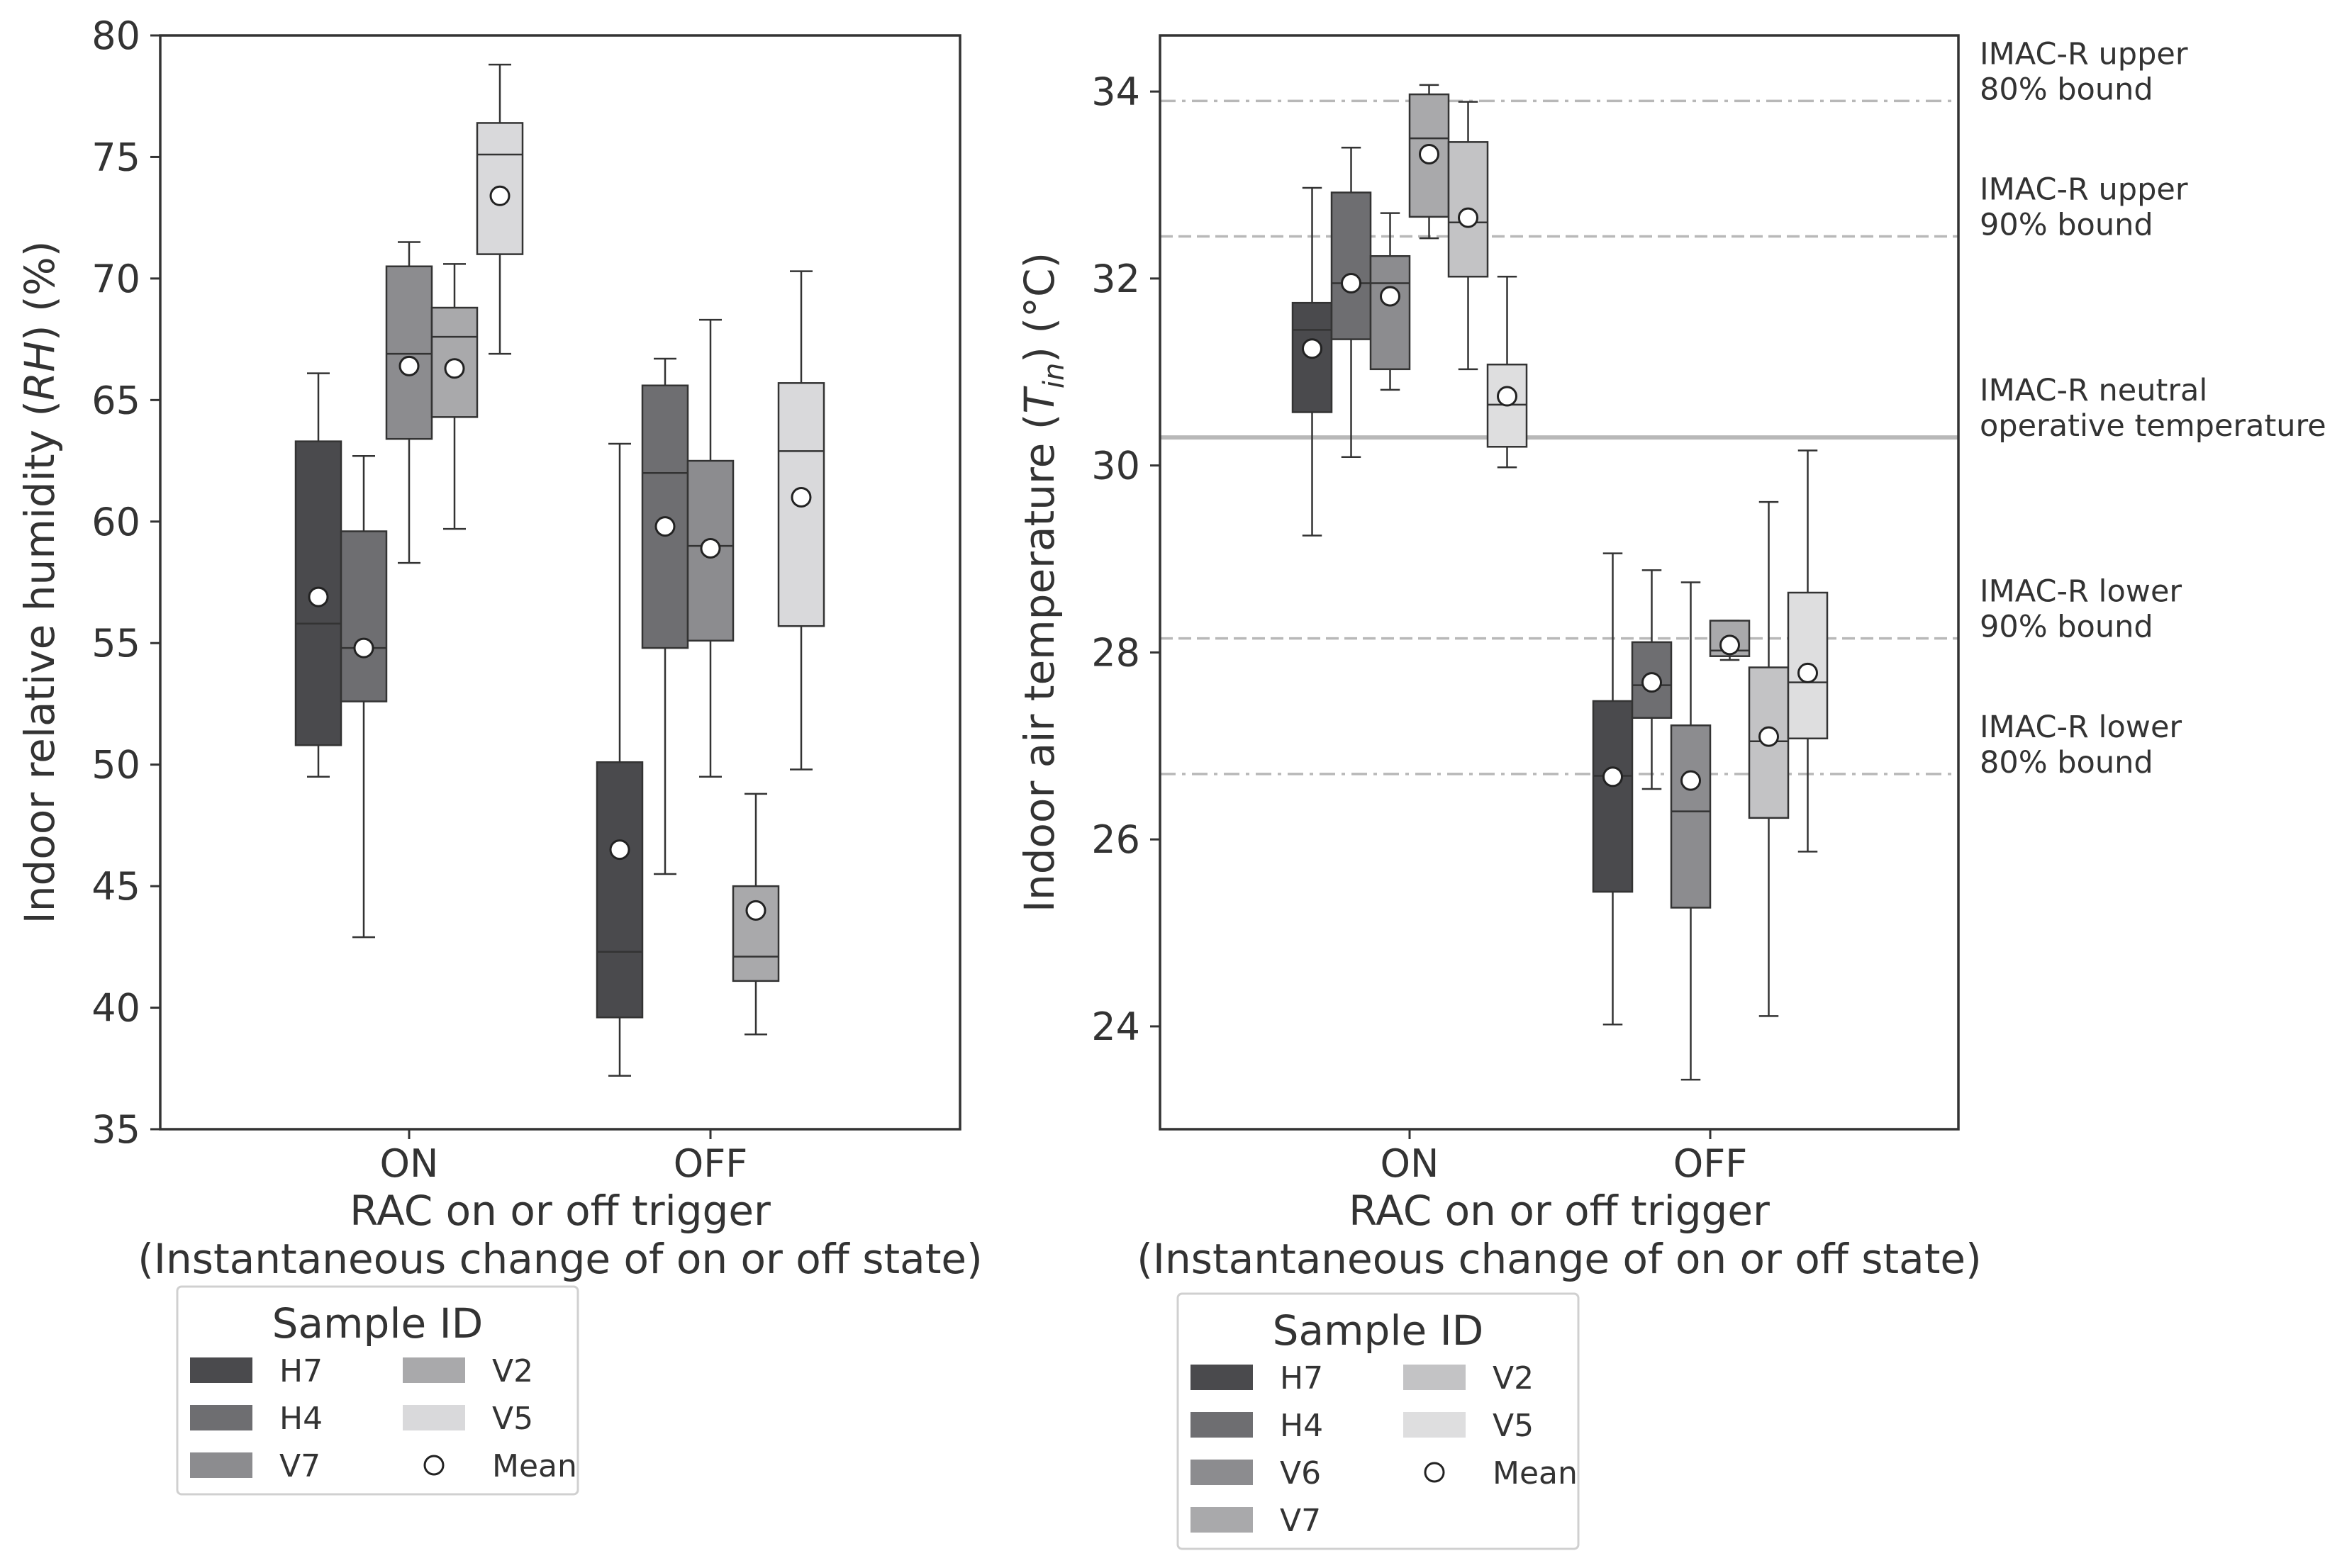  I want to click on y-tick-label: 40, so click(115, 1009).